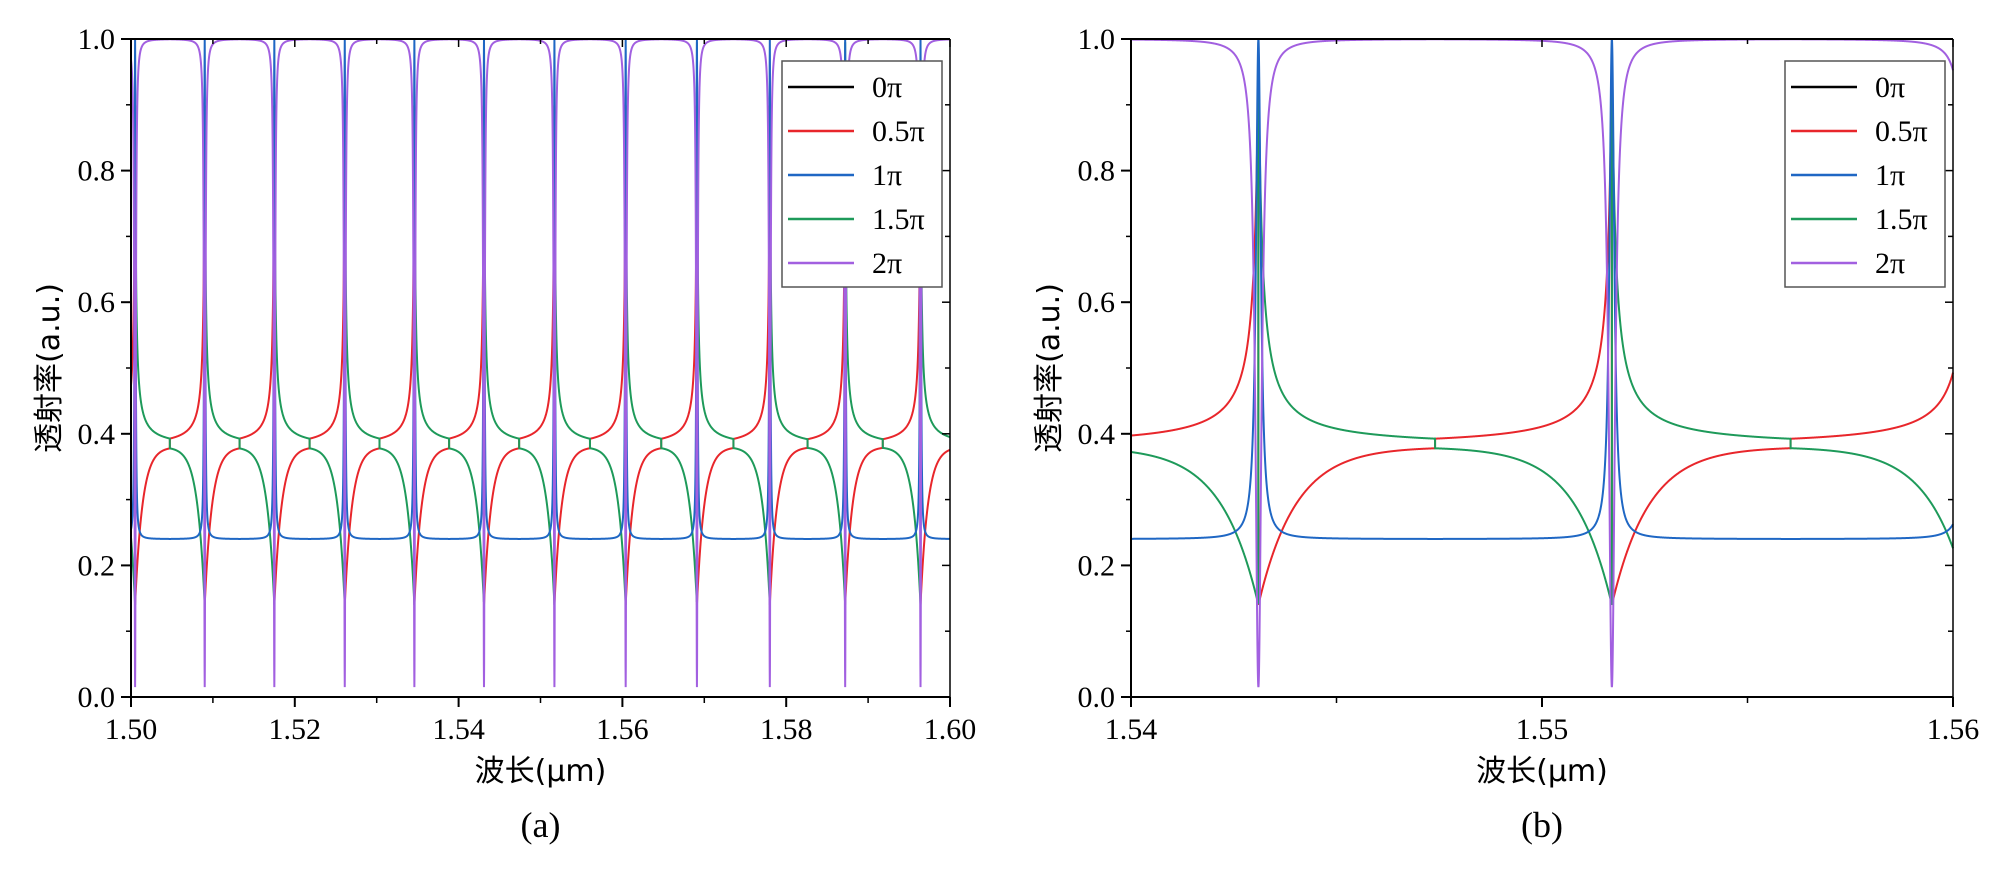  What do you see at coordinates (1542, 825) in the screenshot?
I see `panel-label: (b)` at bounding box center [1542, 825].